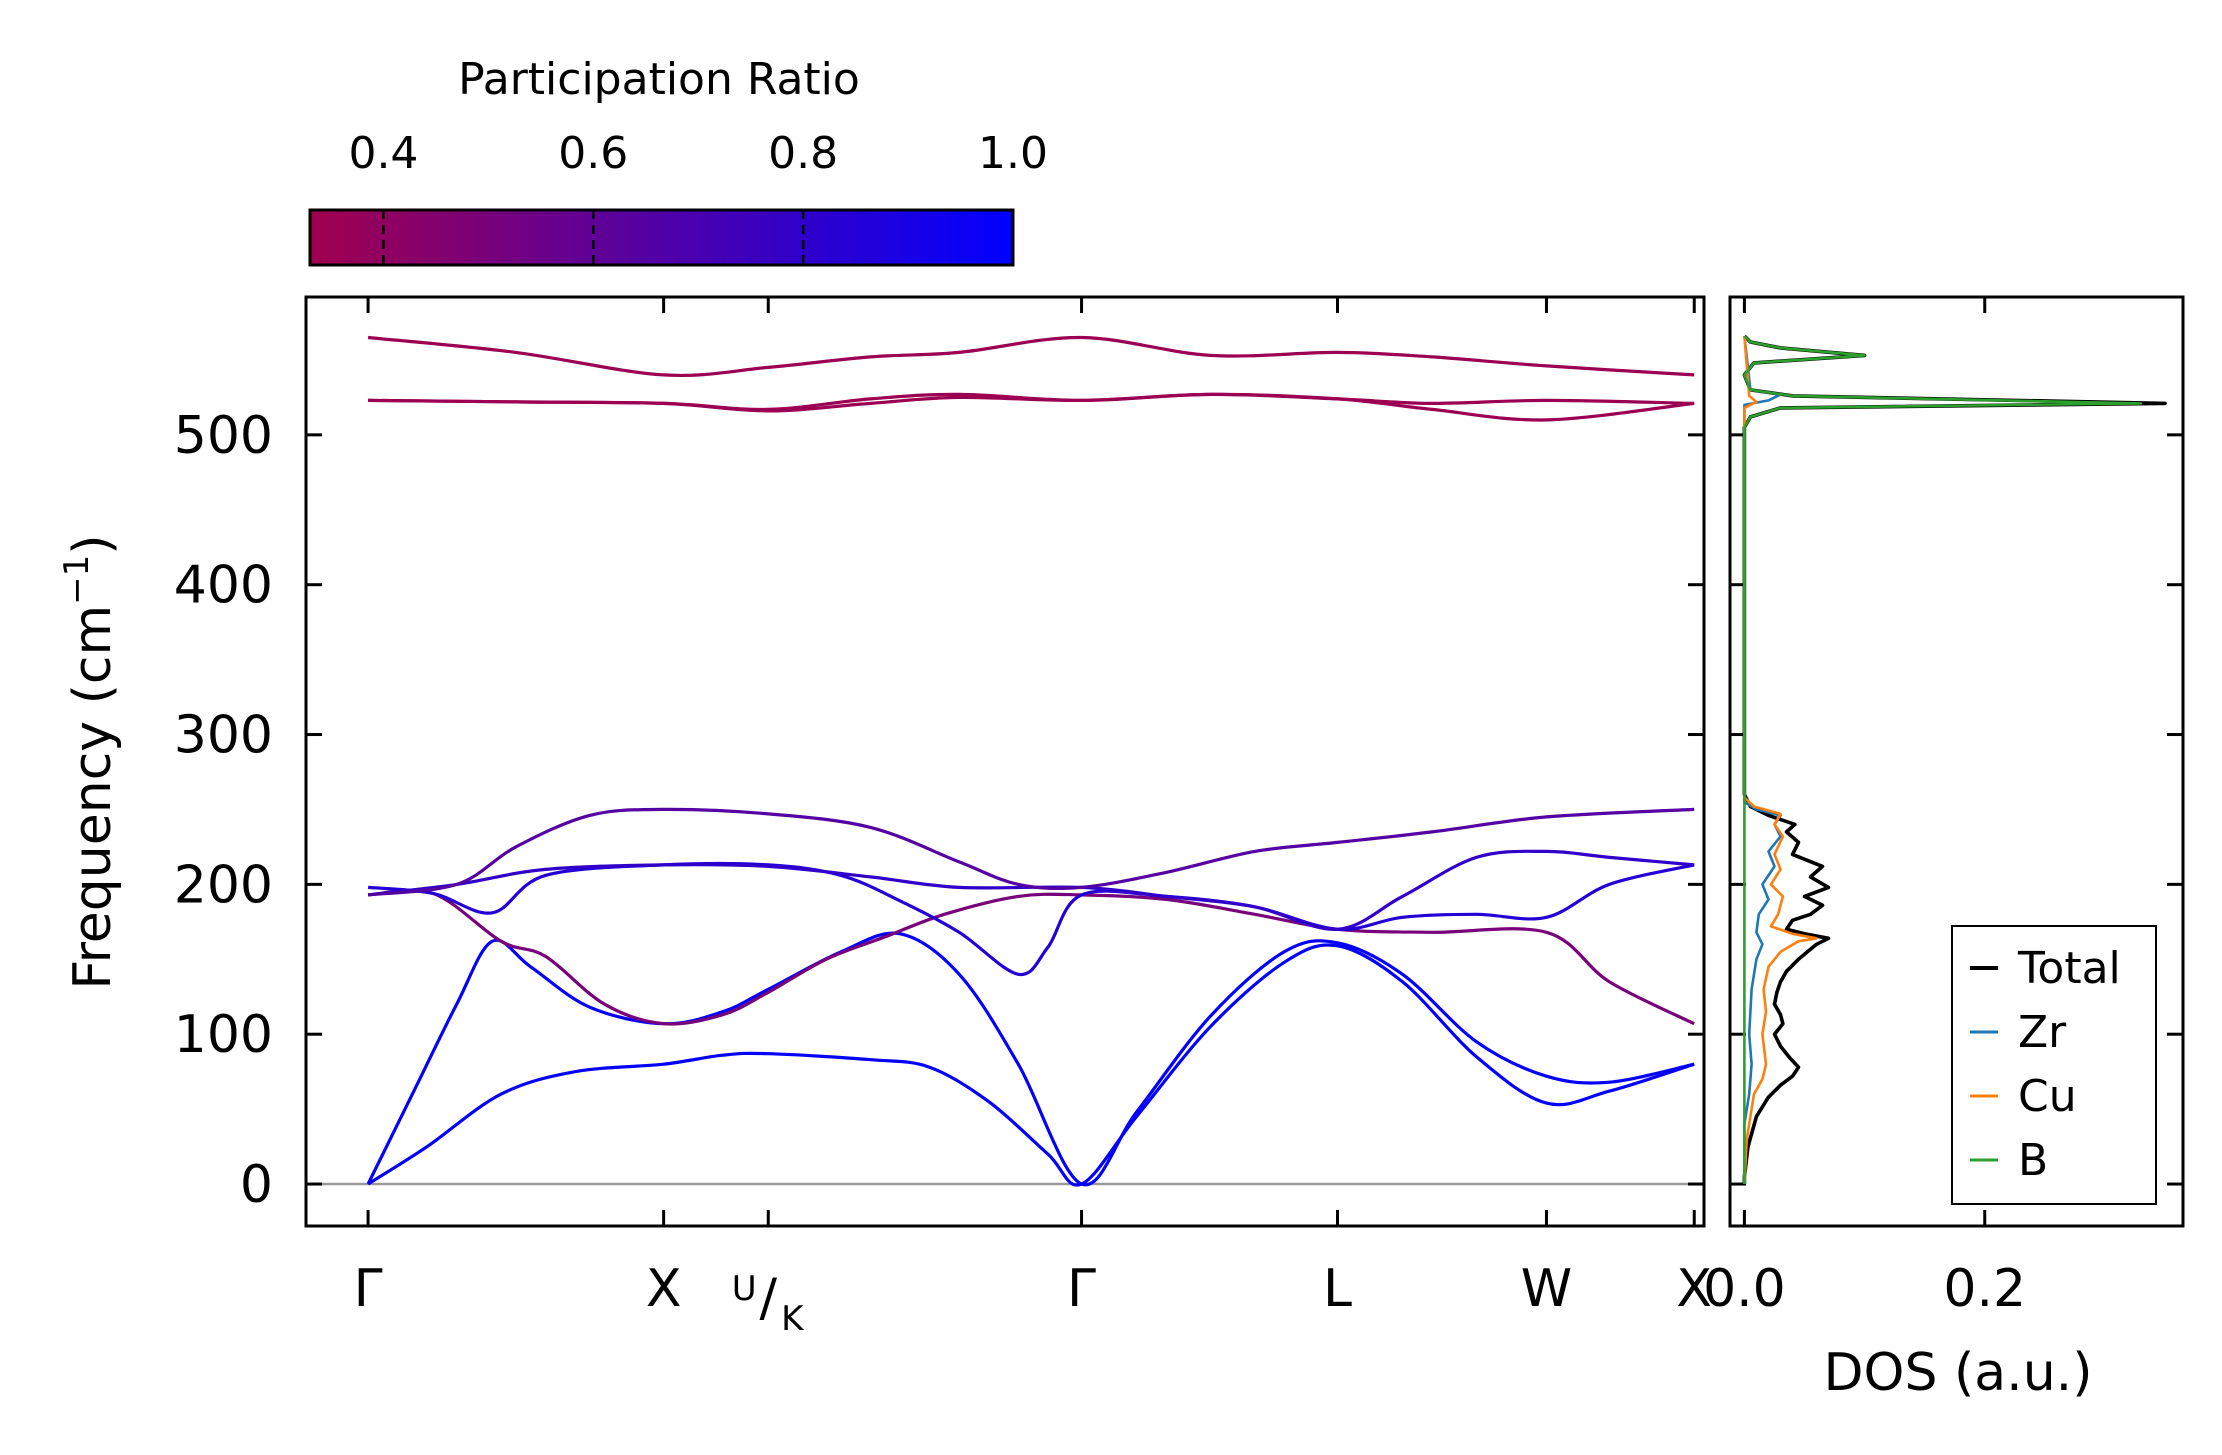 This screenshot has width=2222, height=1455. What do you see at coordinates (1864, 808) in the screenshot?
I see `dos-axis-ticks: 0.0 0.2` at bounding box center [1864, 808].